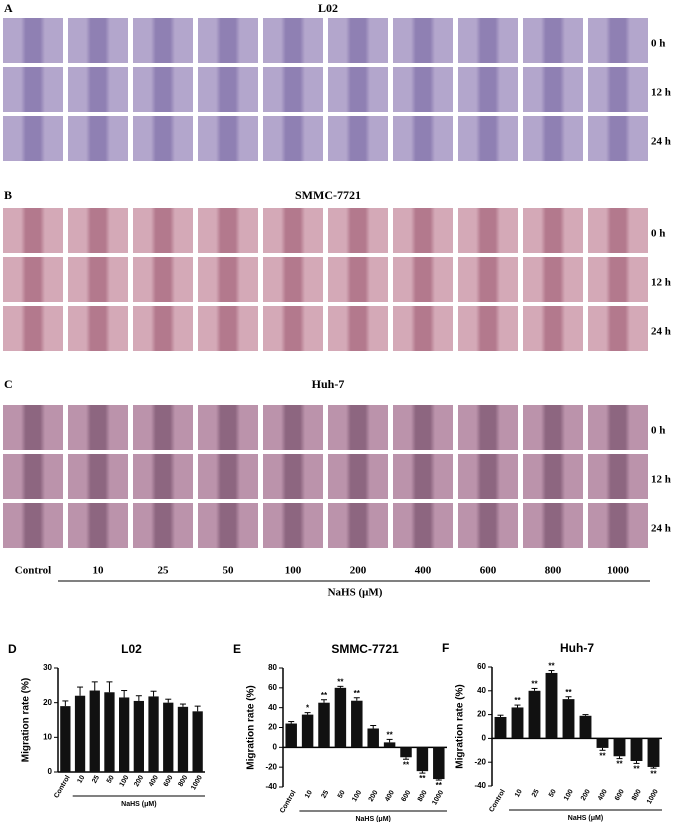 The height and width of the screenshot is (822, 675). I want to click on column-label: 800, so click(553, 571).